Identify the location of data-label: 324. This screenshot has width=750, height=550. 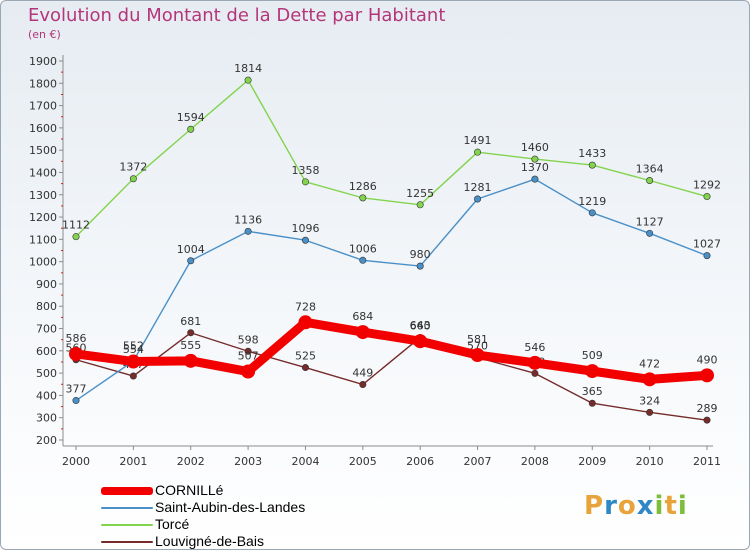
(649, 400).